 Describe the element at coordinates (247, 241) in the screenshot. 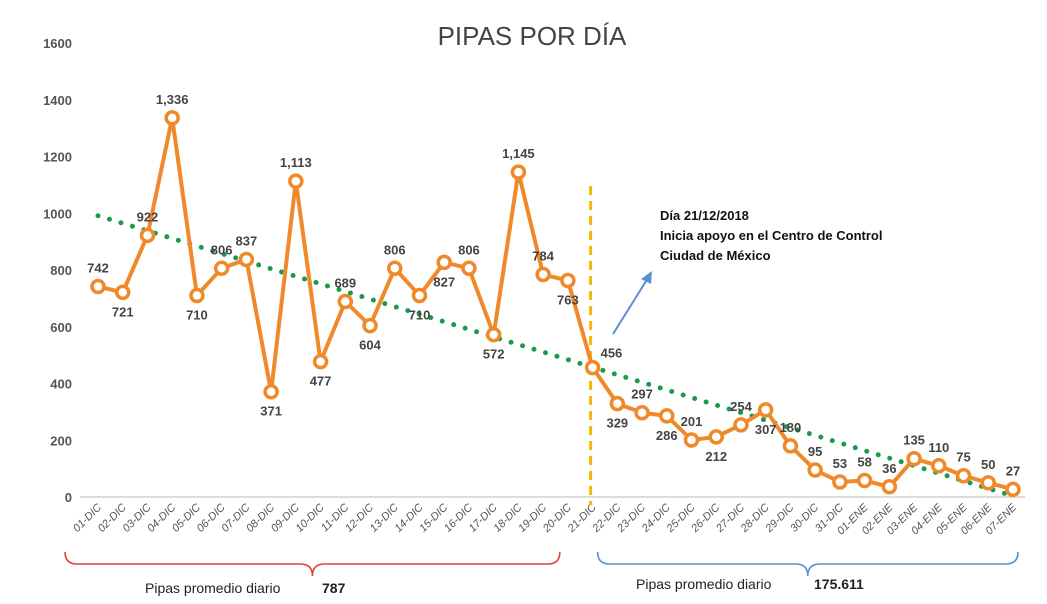

I see `data-label: 837` at that location.